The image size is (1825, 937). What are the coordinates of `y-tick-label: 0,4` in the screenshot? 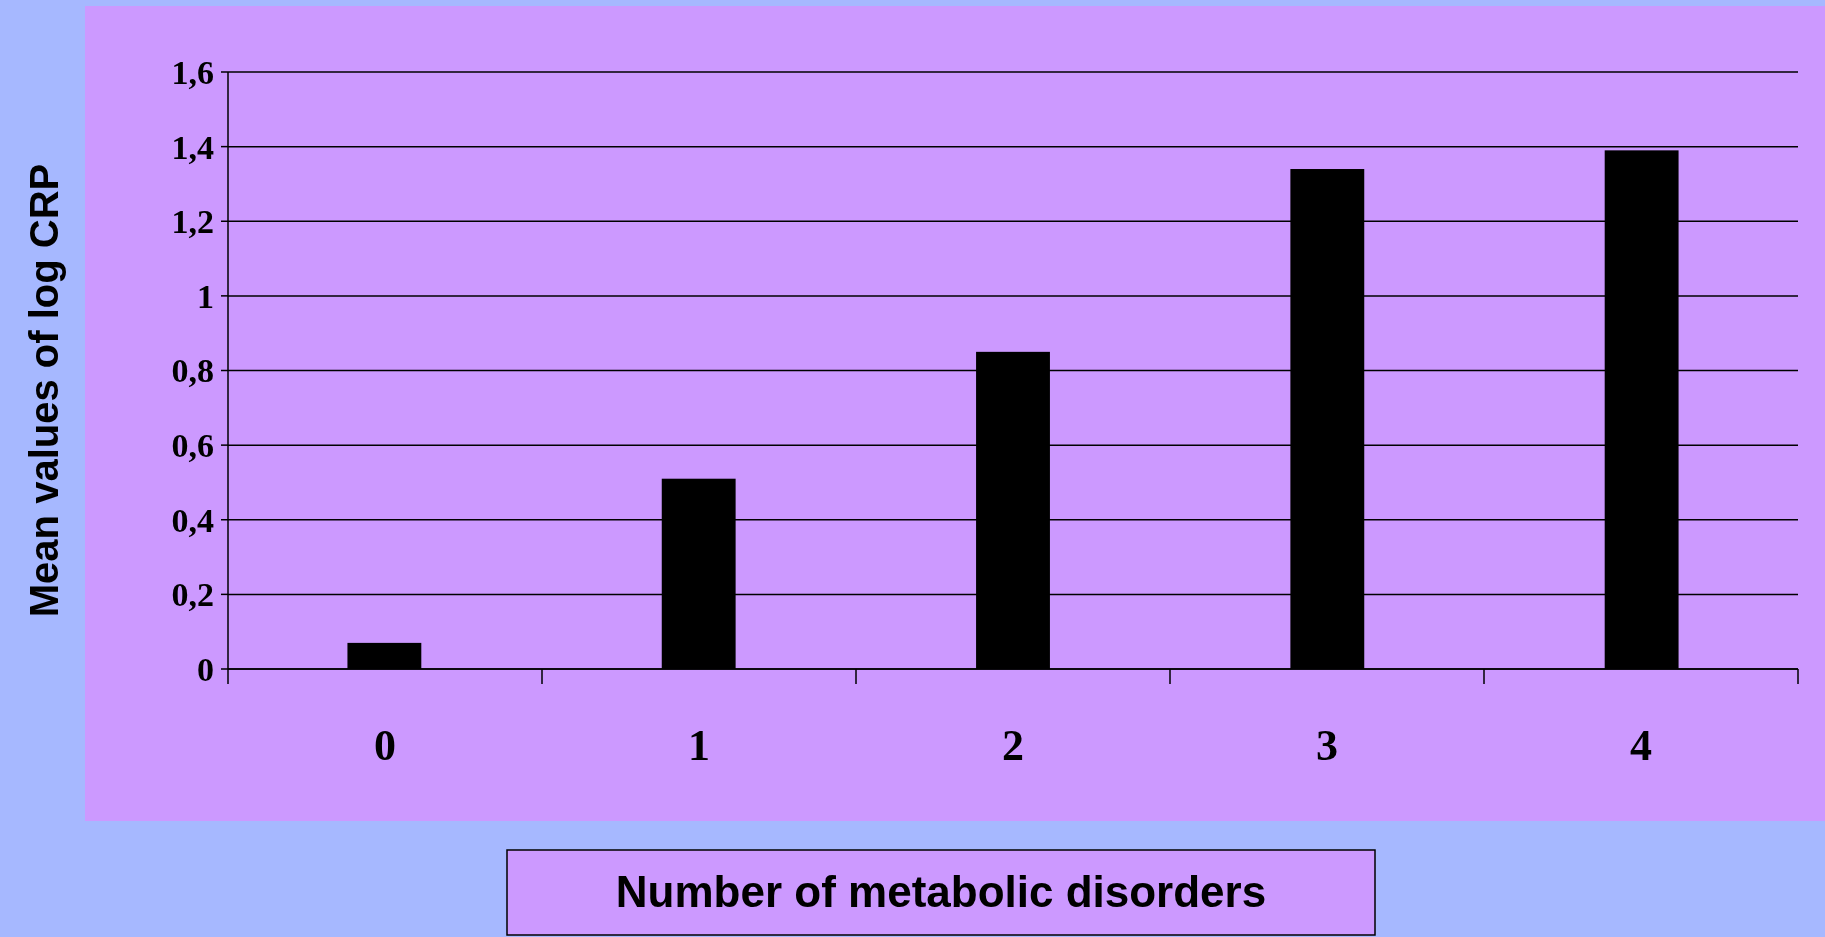 It's located at (192, 520).